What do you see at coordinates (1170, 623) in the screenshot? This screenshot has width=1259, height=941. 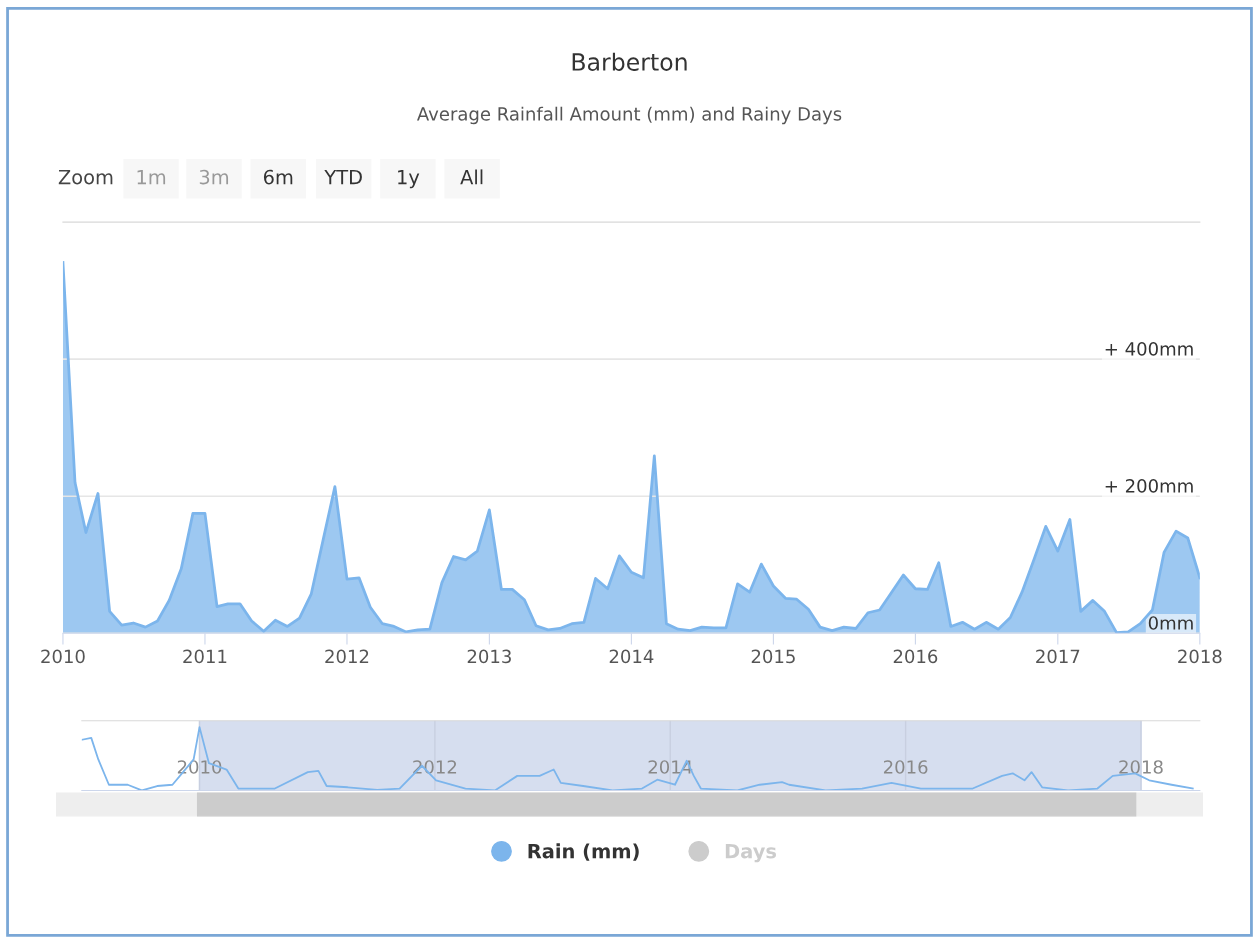 I see `y-tick-label: 0mm` at bounding box center [1170, 623].